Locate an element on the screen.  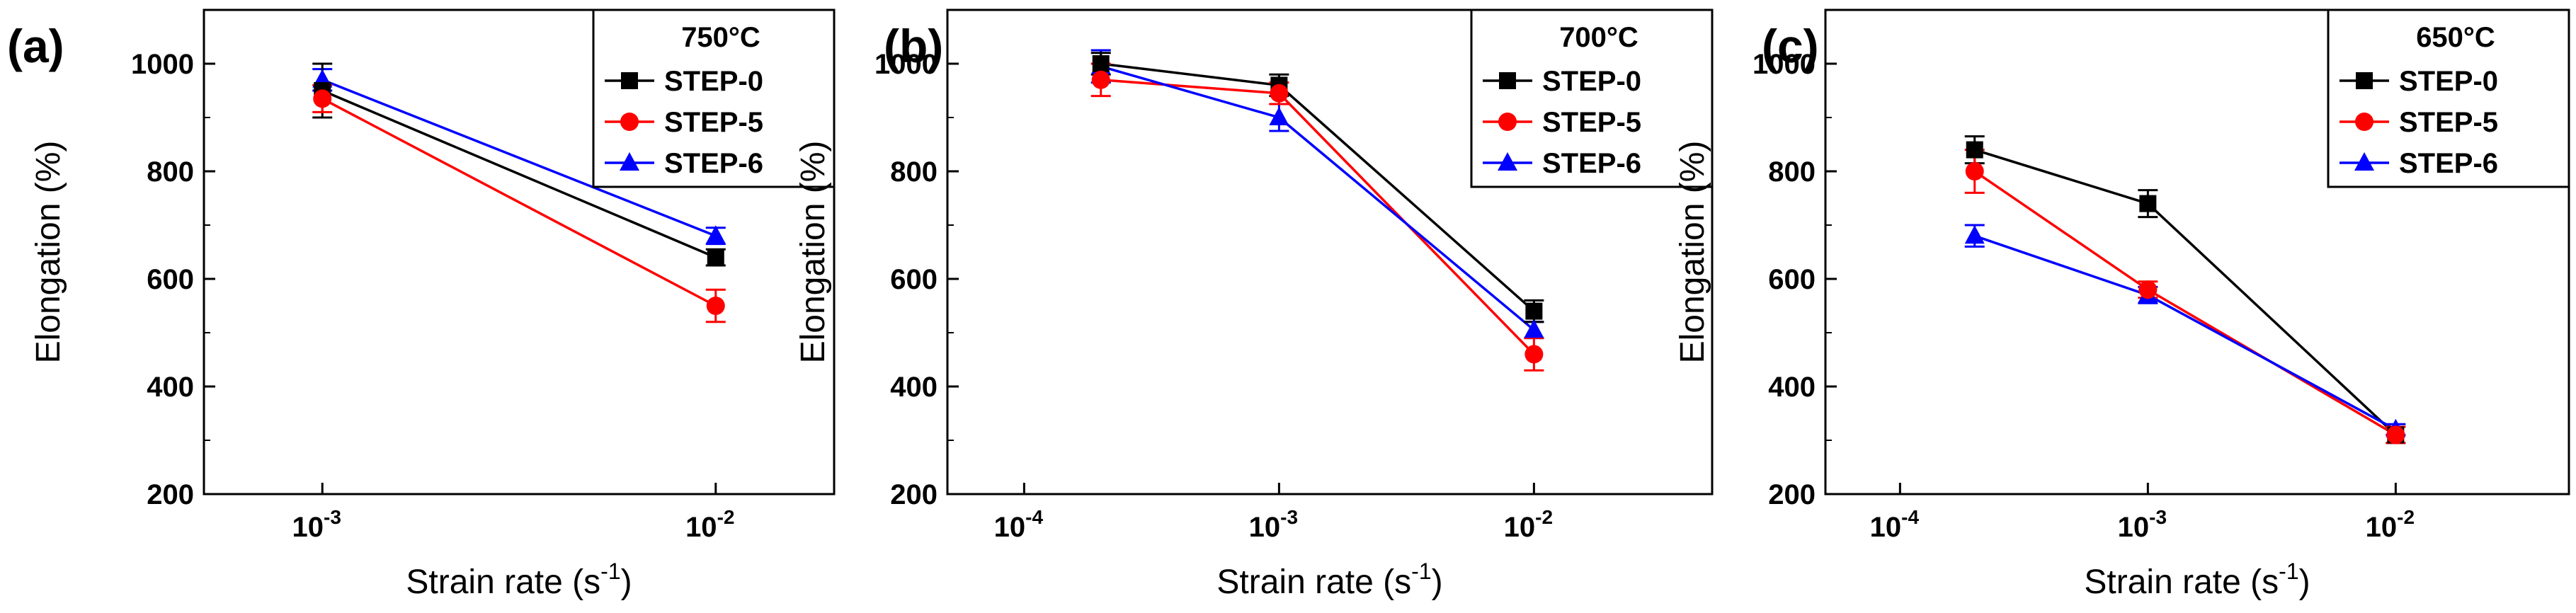
legend-title: 650°C is located at coordinates (2455, 37).